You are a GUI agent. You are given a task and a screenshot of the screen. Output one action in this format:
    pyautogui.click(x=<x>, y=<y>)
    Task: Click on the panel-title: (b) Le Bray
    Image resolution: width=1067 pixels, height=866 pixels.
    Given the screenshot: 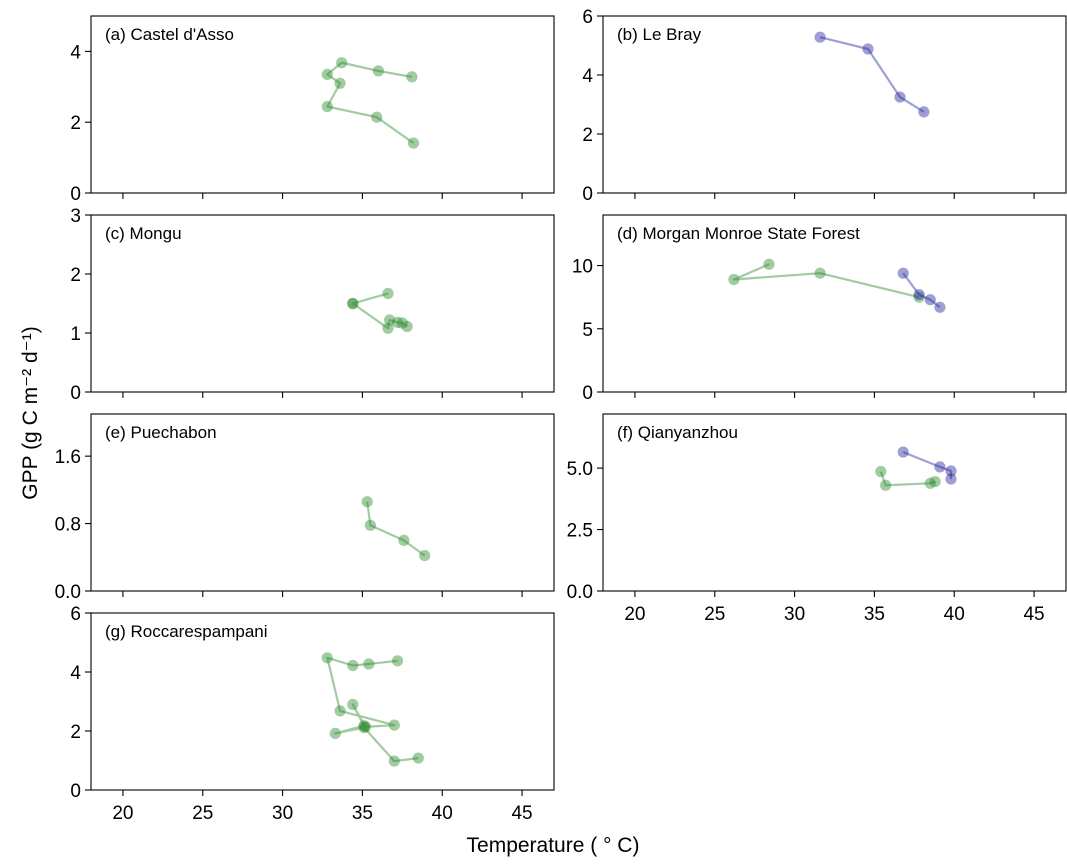 What is the action you would take?
    pyautogui.click(x=659, y=34)
    